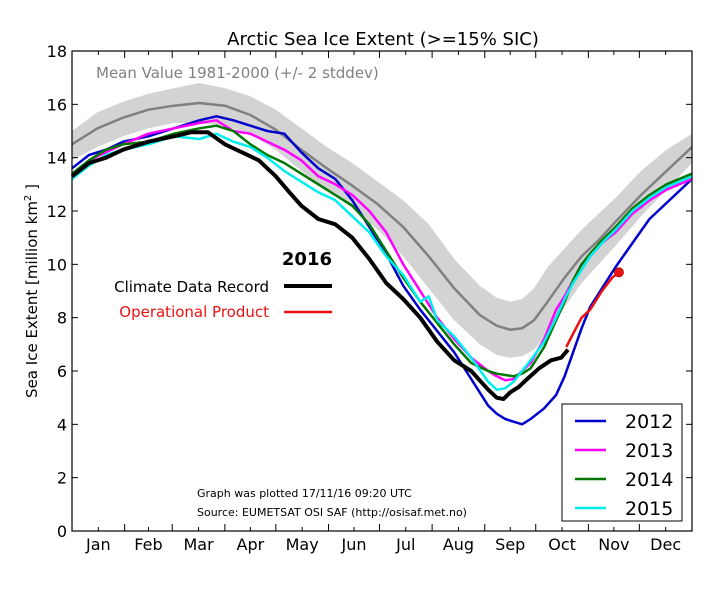 Image resolution: width=727 pixels, height=598 pixels. I want to click on legend-entries: 2012 2013 2014 2015, so click(624, 465).